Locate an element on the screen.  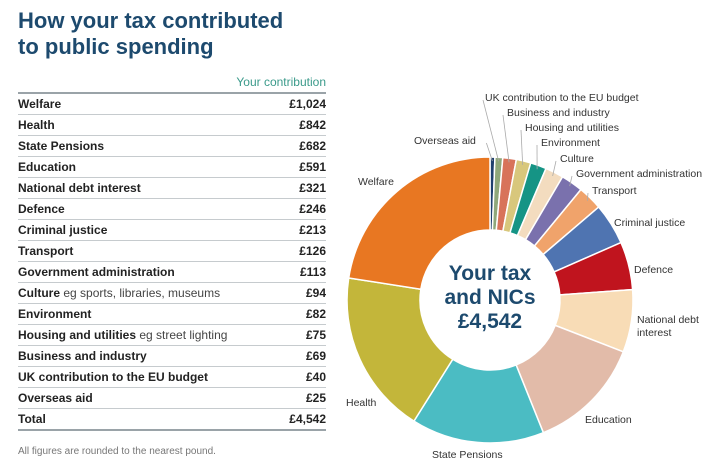
donut-center-text: Your tax and NICs £4,542 is located at coordinates (490, 298).